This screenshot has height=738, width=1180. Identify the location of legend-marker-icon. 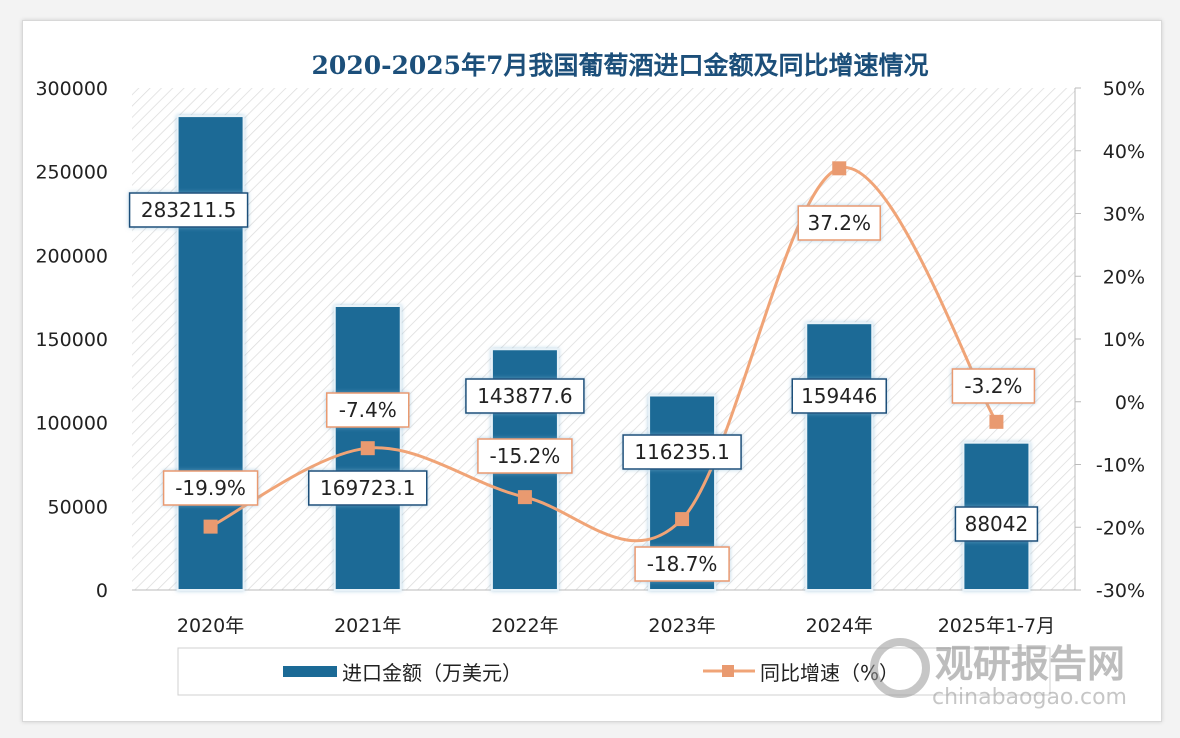
(728, 671).